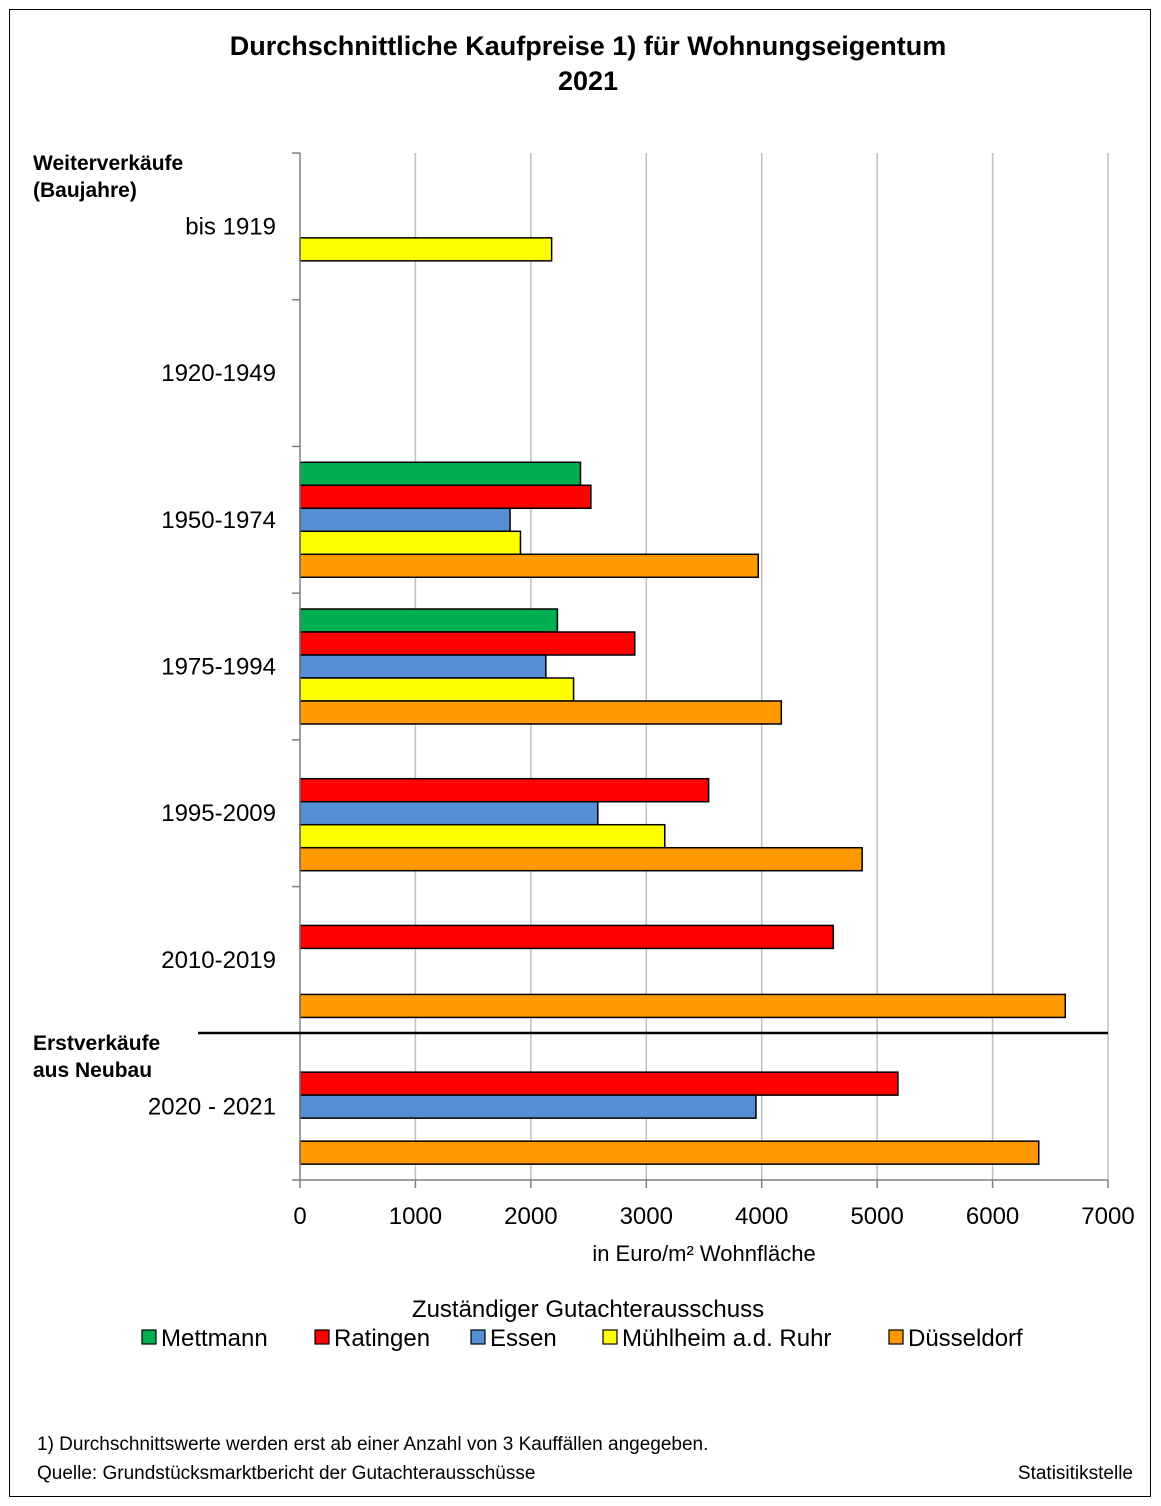 The height and width of the screenshot is (1506, 1161). What do you see at coordinates (382, 1338) in the screenshot?
I see `legend-label: Ratingen` at bounding box center [382, 1338].